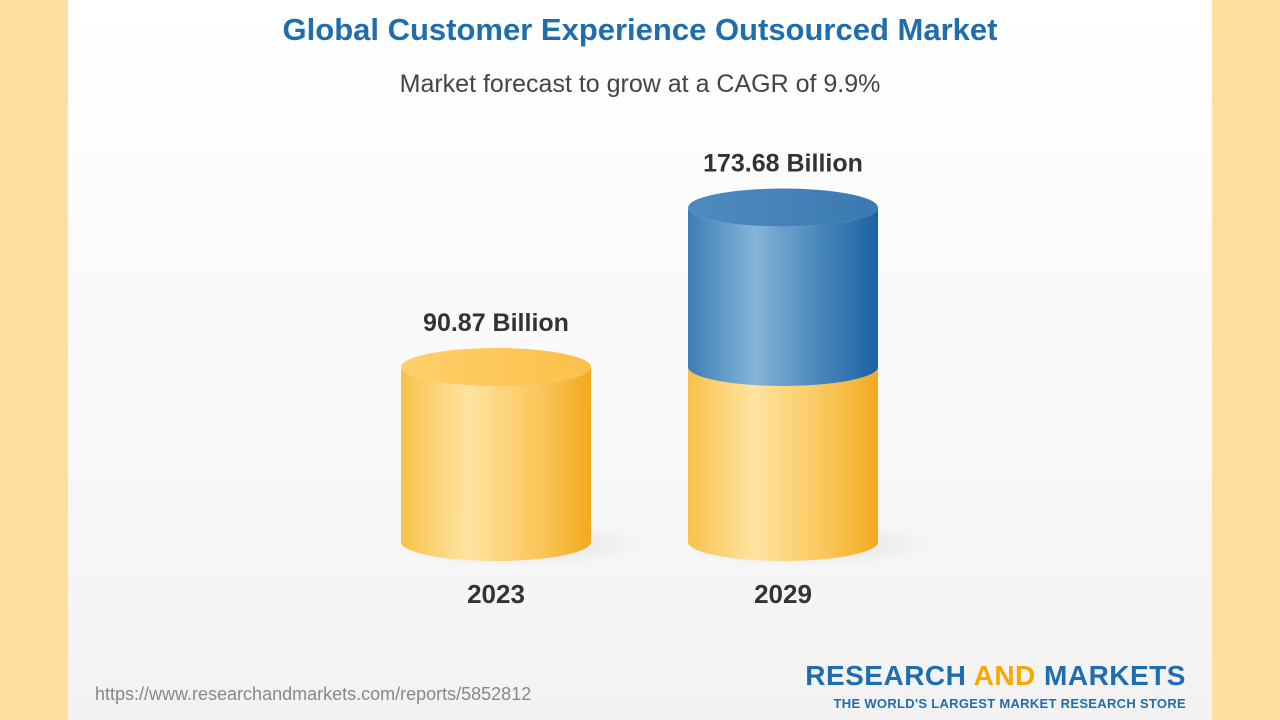 The width and height of the screenshot is (1280, 720). What do you see at coordinates (783, 207) in the screenshot?
I see `bar-top-2029` at bounding box center [783, 207].